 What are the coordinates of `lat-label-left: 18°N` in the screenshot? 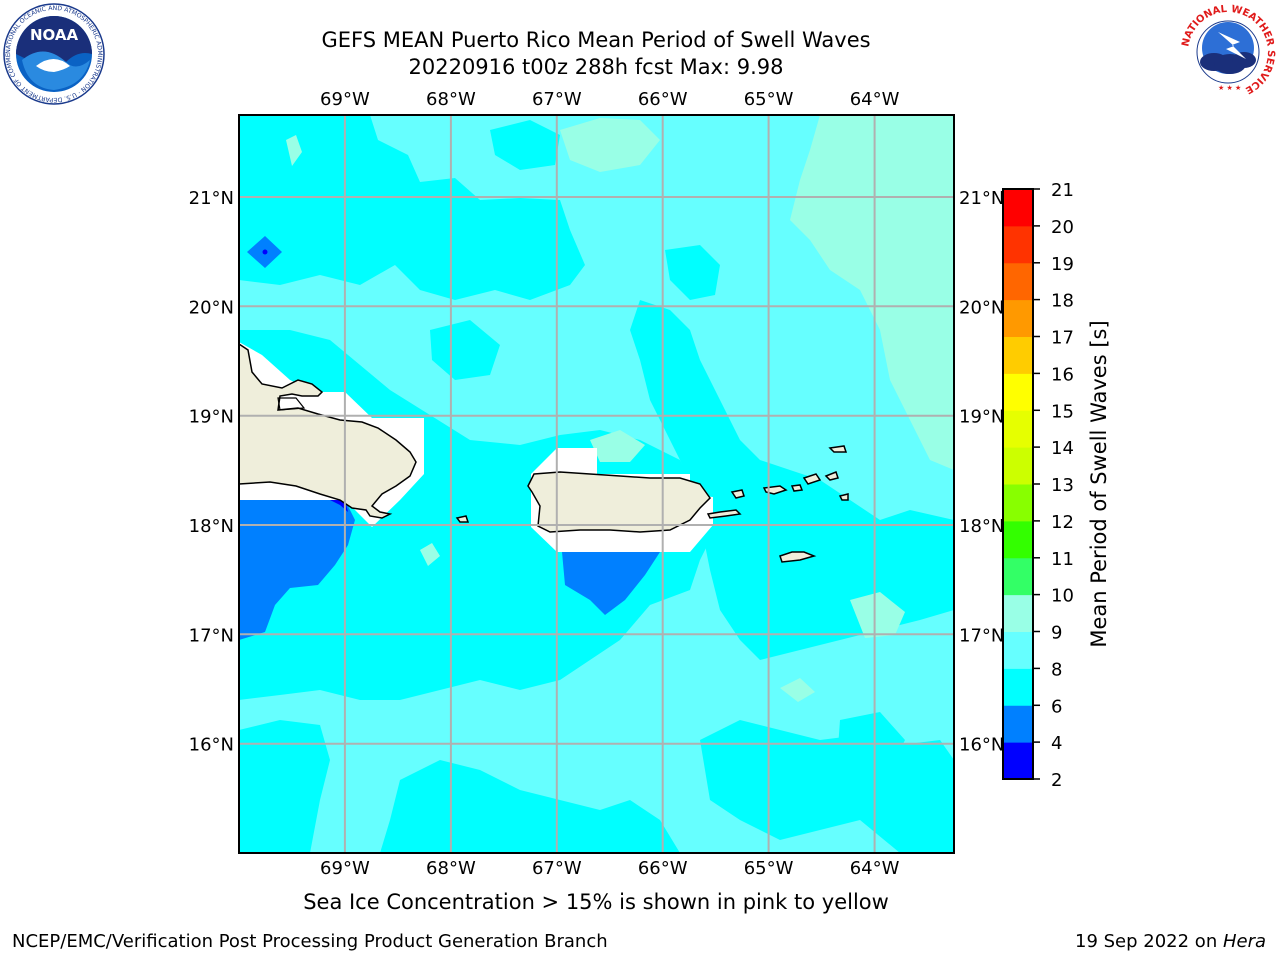 It's located at (211, 526).